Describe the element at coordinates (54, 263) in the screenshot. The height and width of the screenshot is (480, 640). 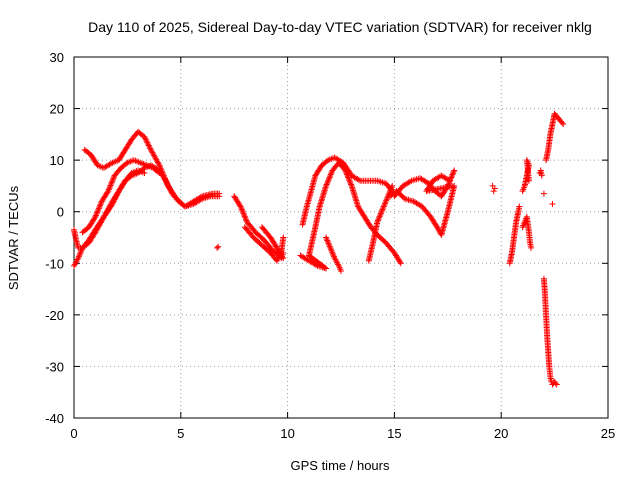
I see `y-tick-label: -10` at that location.